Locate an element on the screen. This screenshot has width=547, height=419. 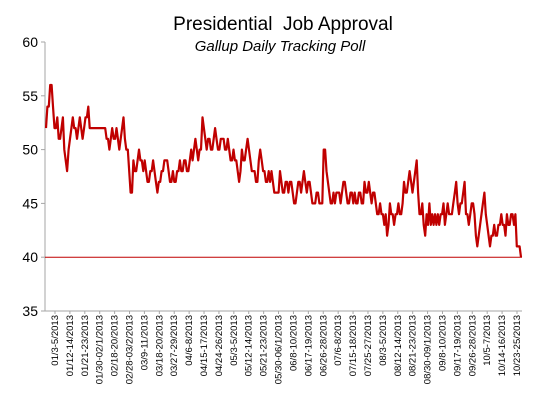
y-tick-label: 50 is located at coordinates (30, 150).